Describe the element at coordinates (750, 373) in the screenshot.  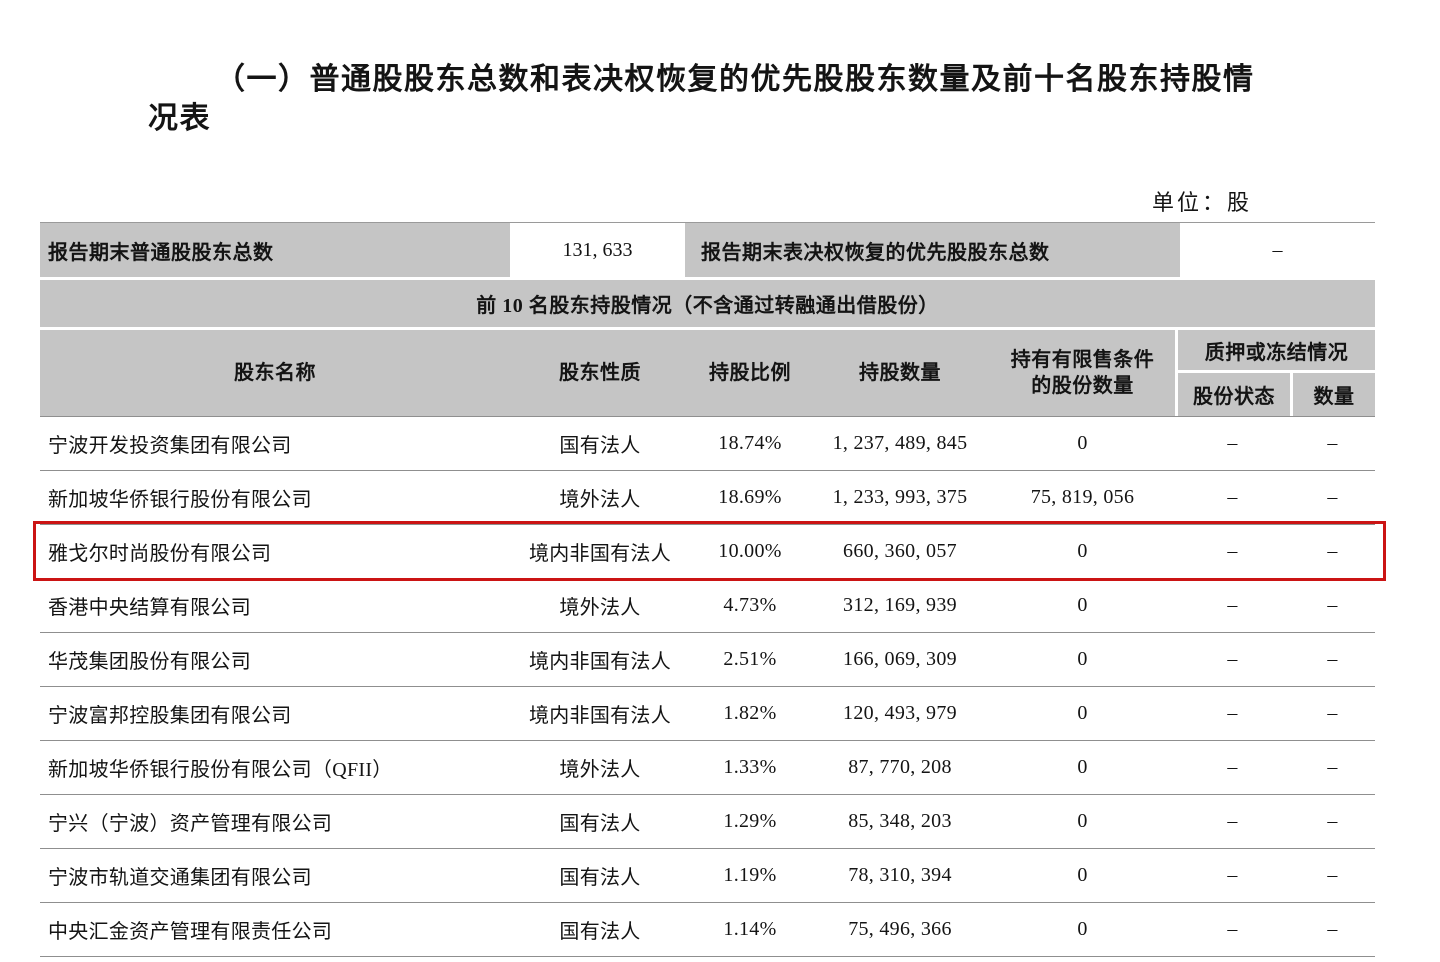
I see `col-header-holding-ratio: 持股比例` at that location.